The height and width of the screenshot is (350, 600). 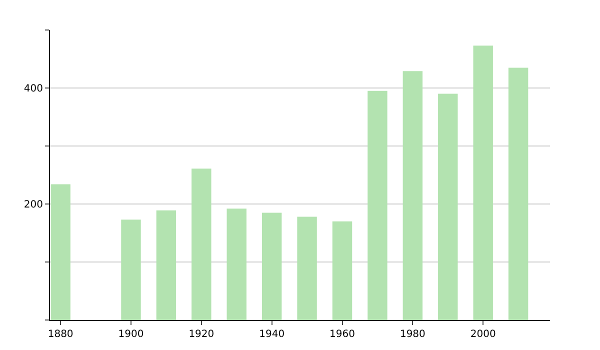 I want to click on y-tick-label: 200, so click(x=33, y=205).